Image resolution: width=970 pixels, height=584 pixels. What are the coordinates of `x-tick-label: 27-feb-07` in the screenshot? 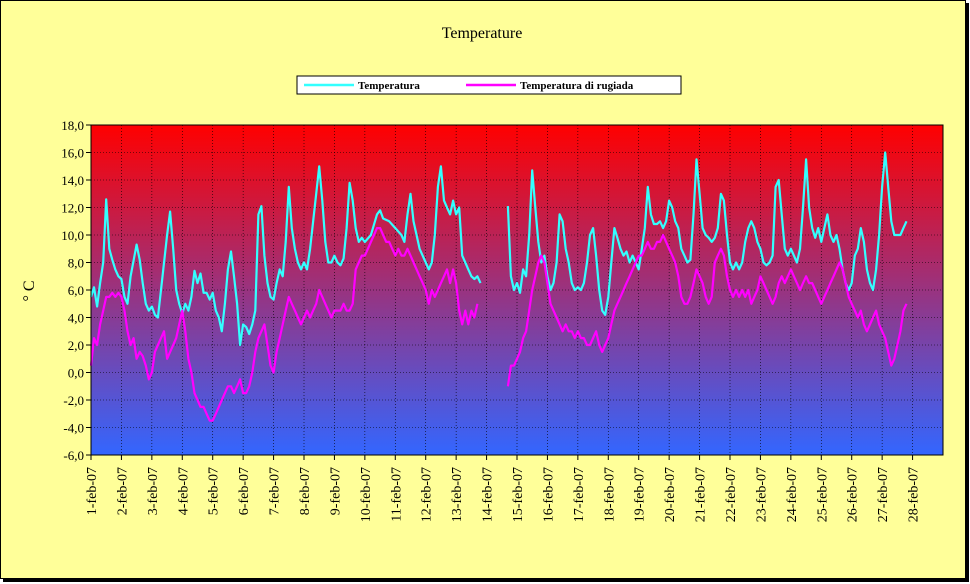 It's located at (883, 494).